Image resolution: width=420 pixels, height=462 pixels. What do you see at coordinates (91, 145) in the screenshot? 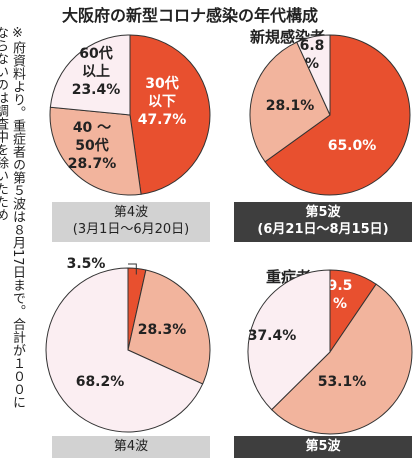
I see `pie-1-label-2-line-2: 50代` at bounding box center [91, 145].